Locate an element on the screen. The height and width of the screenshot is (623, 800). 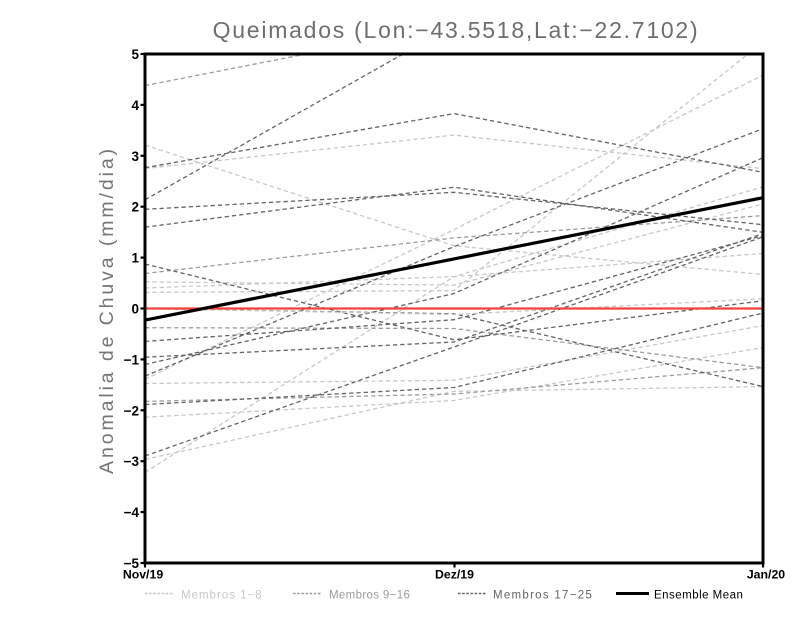
svg-text: Membros 17−25 is located at coordinates (543, 595).